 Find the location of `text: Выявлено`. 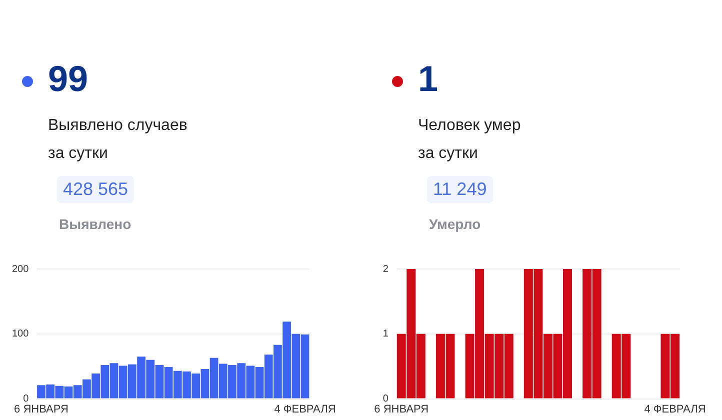

text: Выявлено is located at coordinates (95, 224).